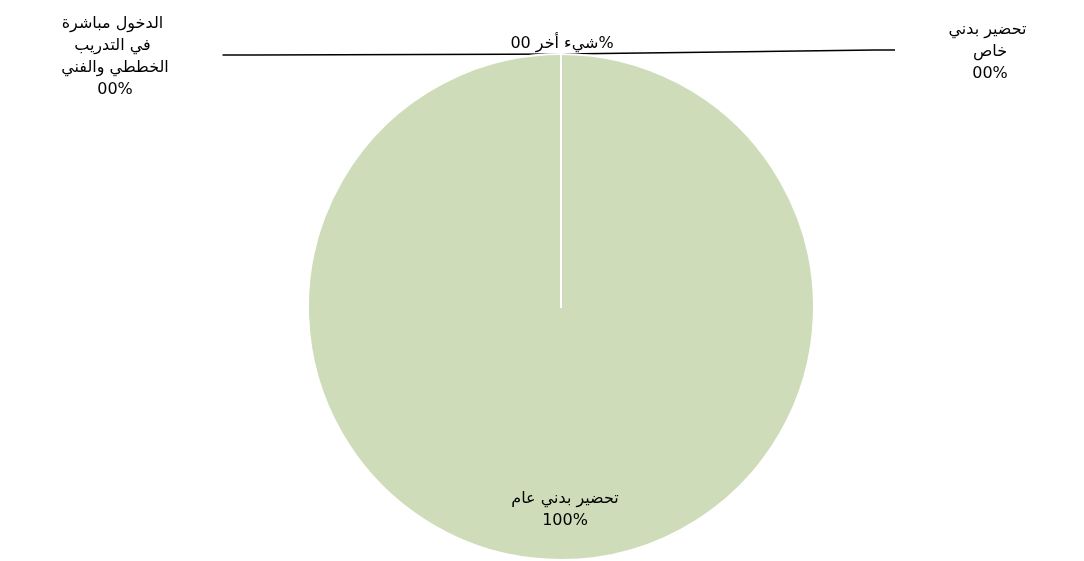 The height and width of the screenshot is (561, 1084). Describe the element at coordinates (987, 39) in the screenshot. I see `category-label: تحضير بدني خاص` at that location.